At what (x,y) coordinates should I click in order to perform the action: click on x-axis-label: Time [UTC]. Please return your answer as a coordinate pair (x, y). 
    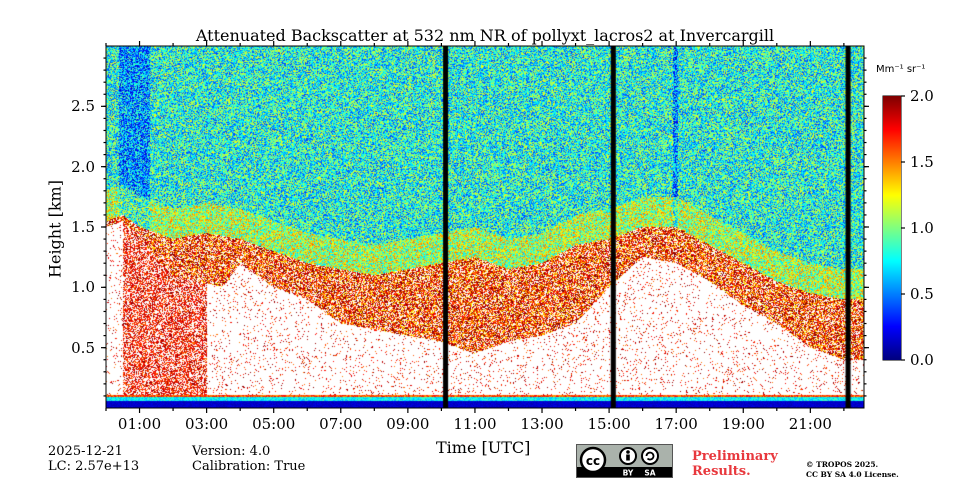
    Looking at the image, I should click on (483, 447).